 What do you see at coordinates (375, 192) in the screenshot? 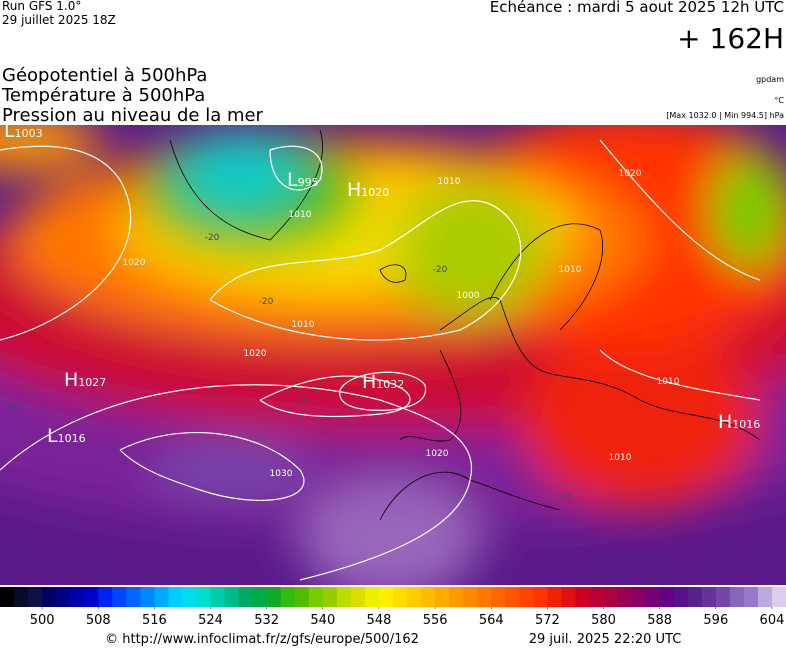
I see `center-value: 1020` at bounding box center [375, 192].